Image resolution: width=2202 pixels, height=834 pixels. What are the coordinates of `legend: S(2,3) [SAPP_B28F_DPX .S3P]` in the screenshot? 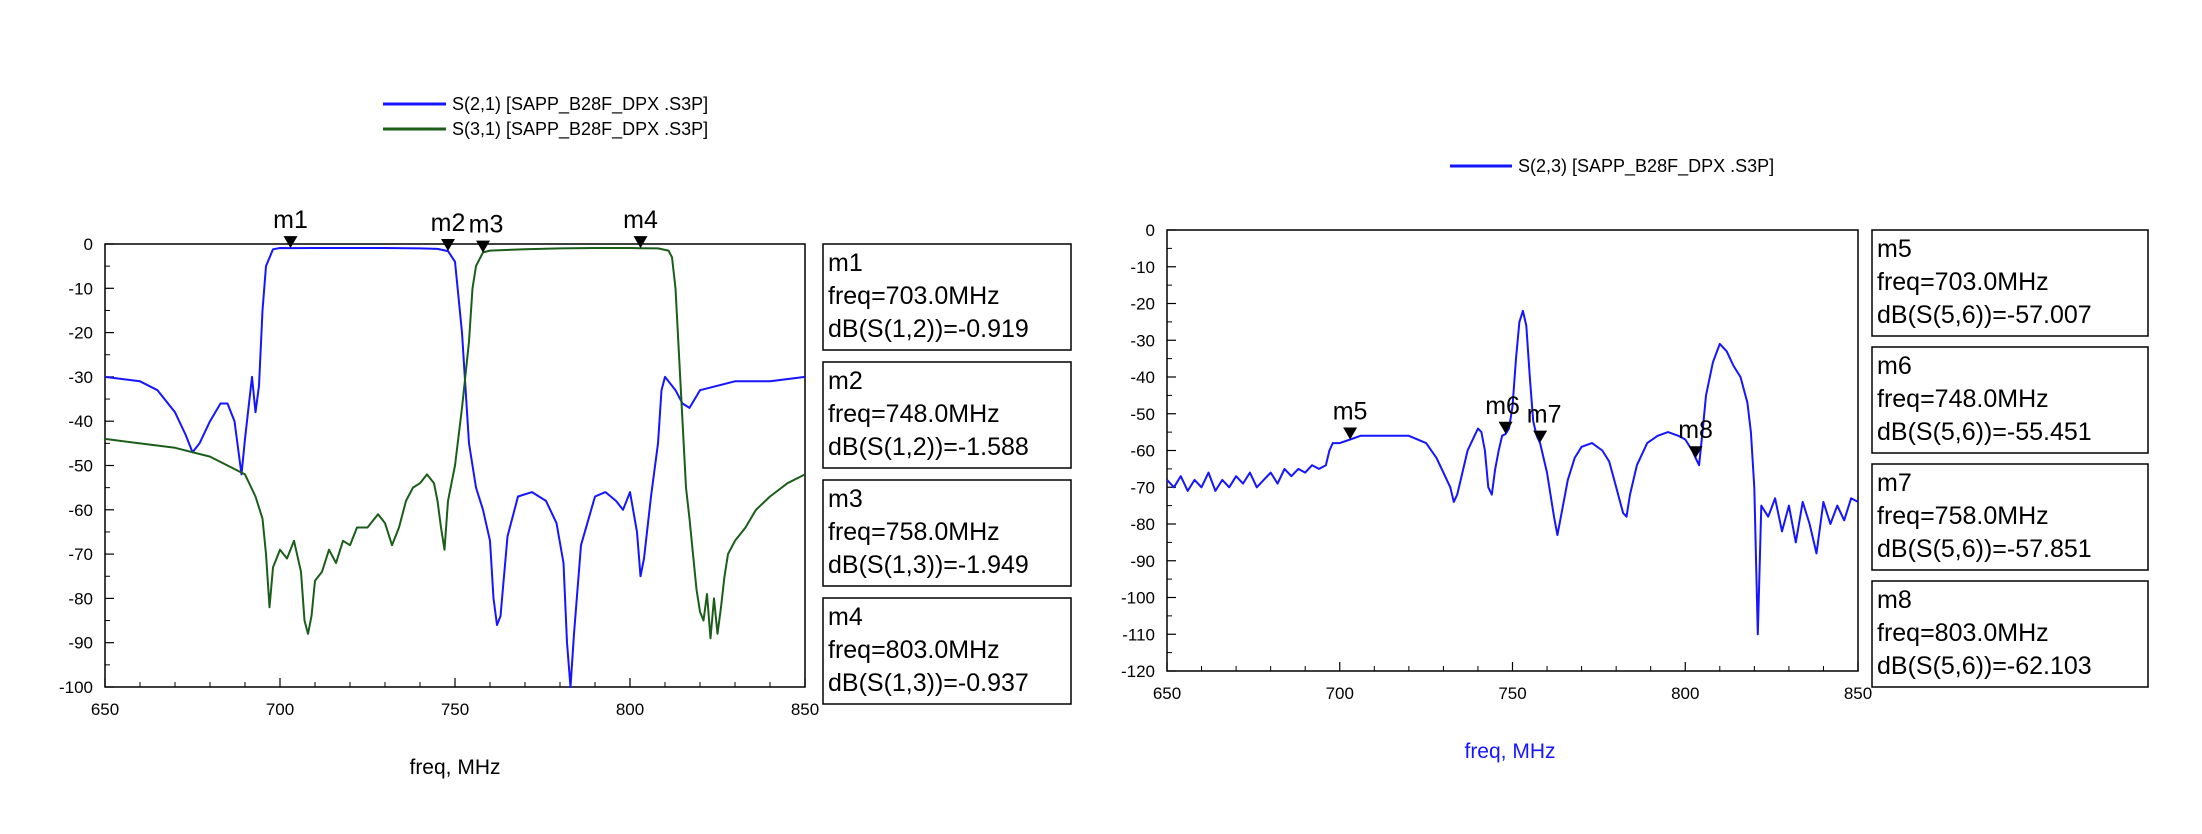 It's located at (1612, 166).